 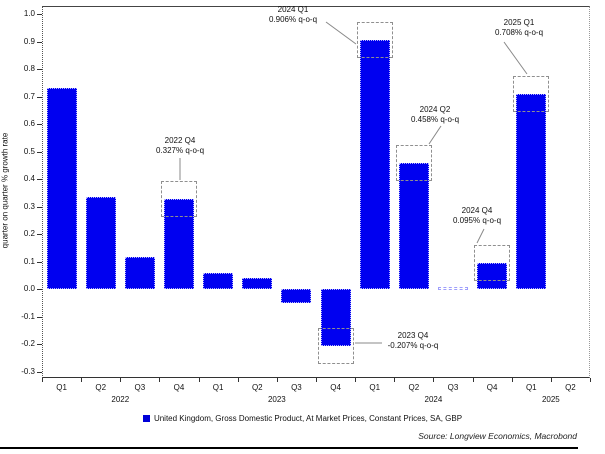 I want to click on annotation-quarter-label: 2022 Q4, so click(x=180, y=140).